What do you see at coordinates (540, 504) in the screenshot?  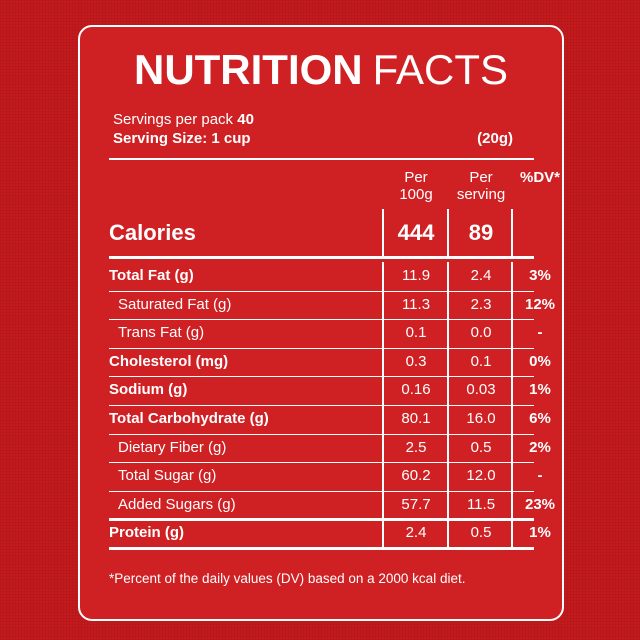 I see `value-dv: 23%` at bounding box center [540, 504].